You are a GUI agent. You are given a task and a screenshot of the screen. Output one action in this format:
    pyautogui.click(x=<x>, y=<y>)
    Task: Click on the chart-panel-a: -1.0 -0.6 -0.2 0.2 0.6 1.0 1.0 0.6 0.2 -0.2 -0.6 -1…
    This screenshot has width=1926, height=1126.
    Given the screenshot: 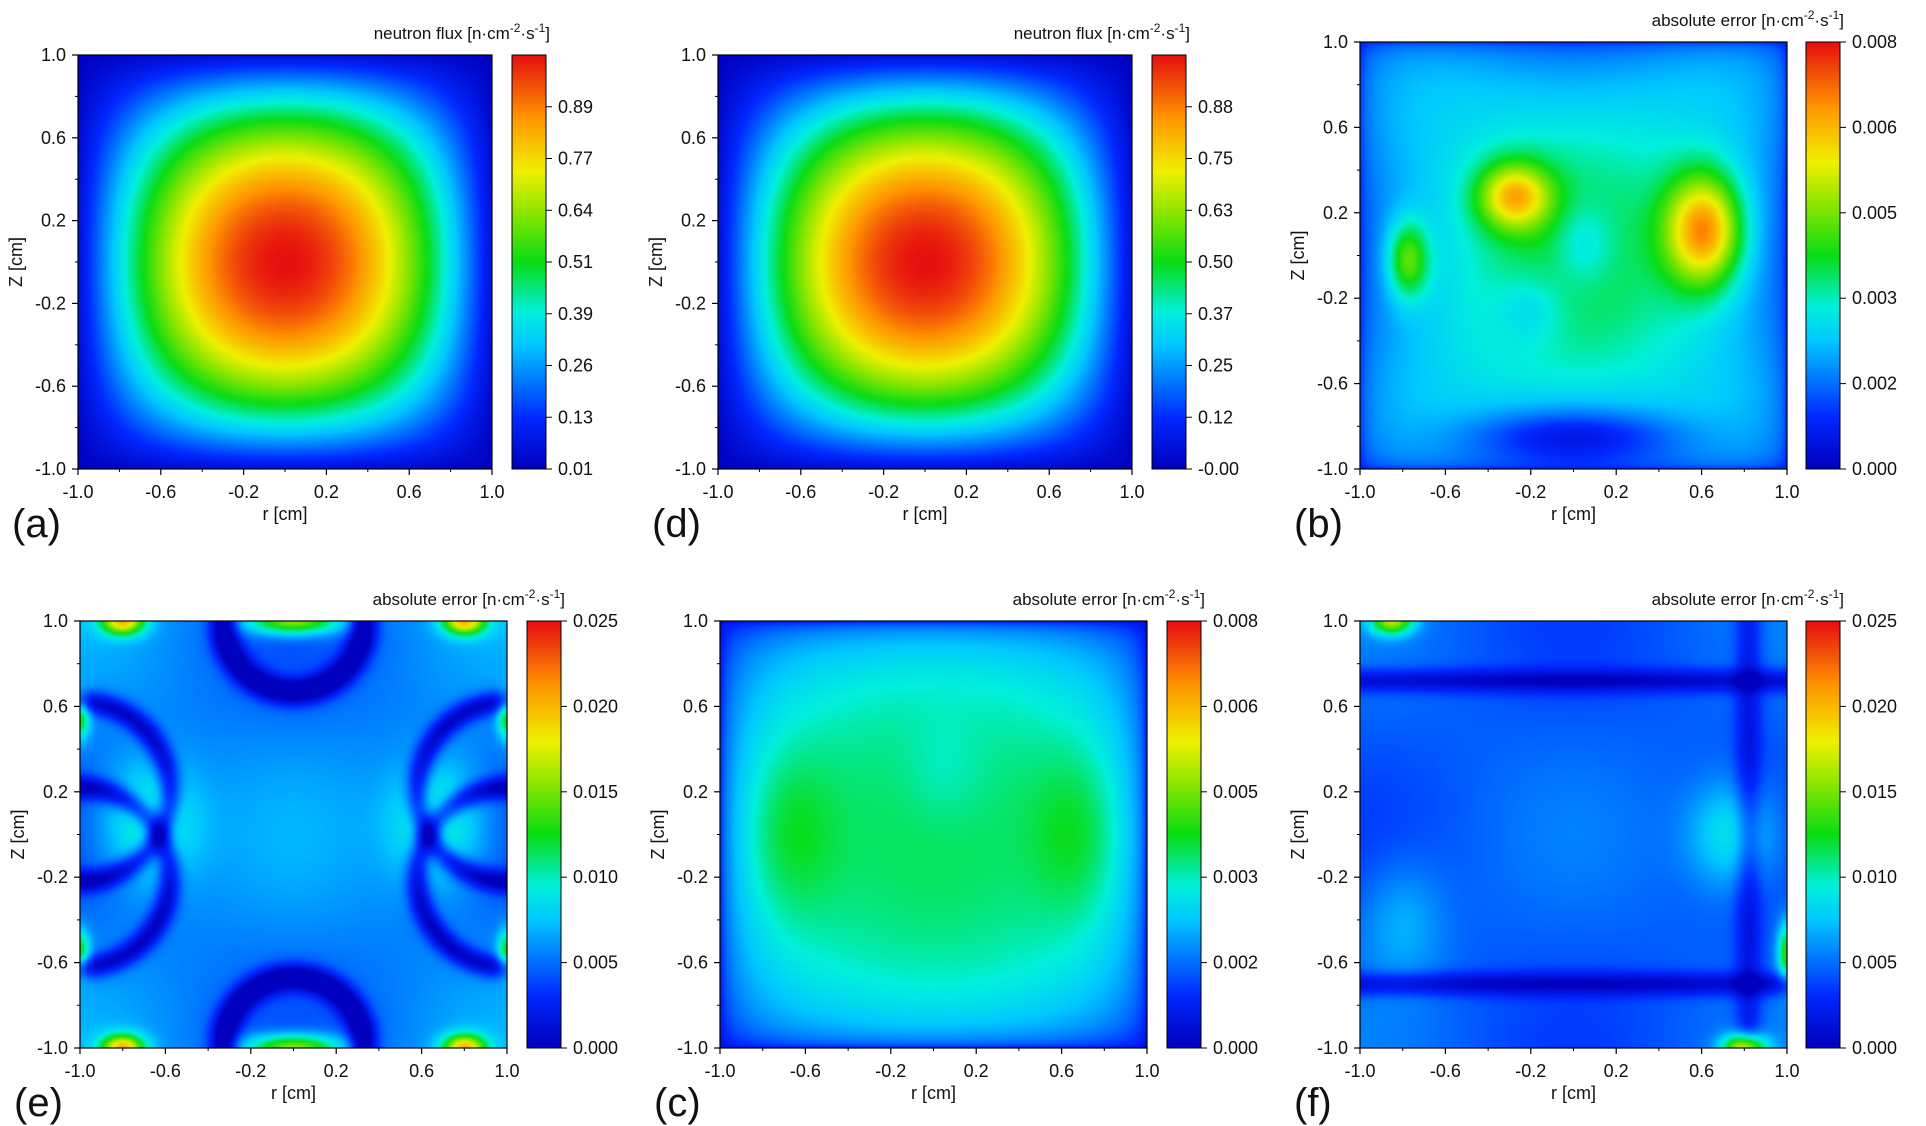 What is the action you would take?
    pyautogui.click(x=299, y=283)
    